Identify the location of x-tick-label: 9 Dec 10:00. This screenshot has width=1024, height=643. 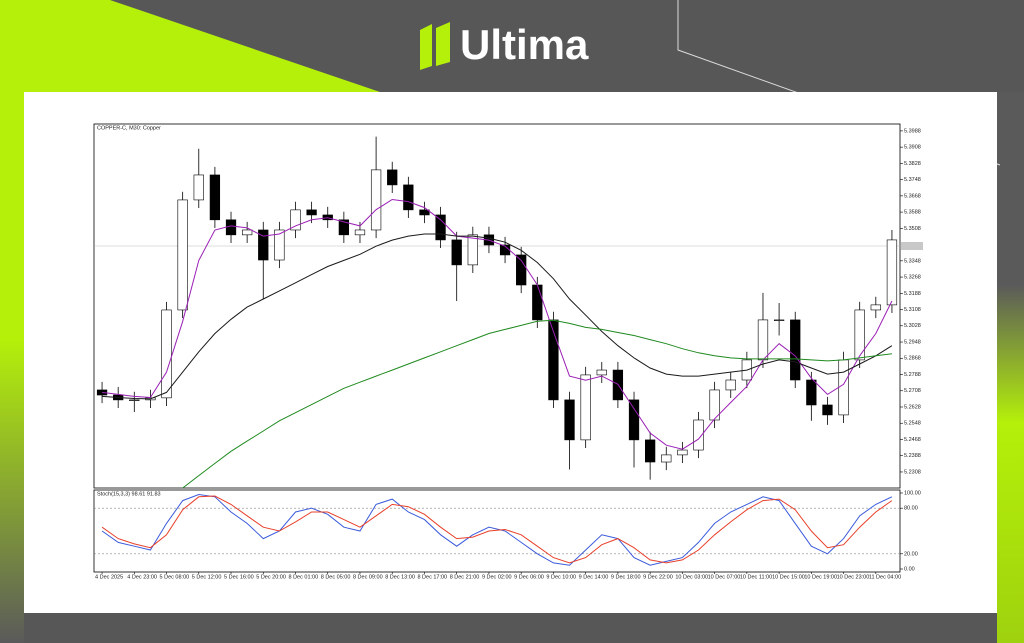
(561, 577).